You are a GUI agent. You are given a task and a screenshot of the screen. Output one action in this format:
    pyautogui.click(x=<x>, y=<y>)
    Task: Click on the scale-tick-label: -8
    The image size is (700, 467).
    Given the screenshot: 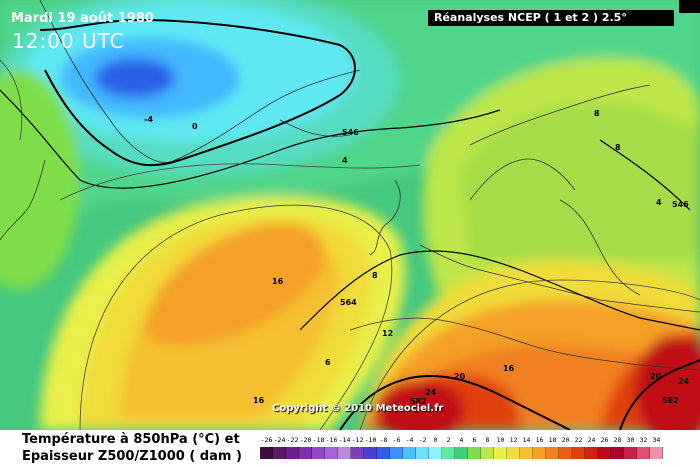 What is the action you would take?
    pyautogui.click(x=383, y=440)
    